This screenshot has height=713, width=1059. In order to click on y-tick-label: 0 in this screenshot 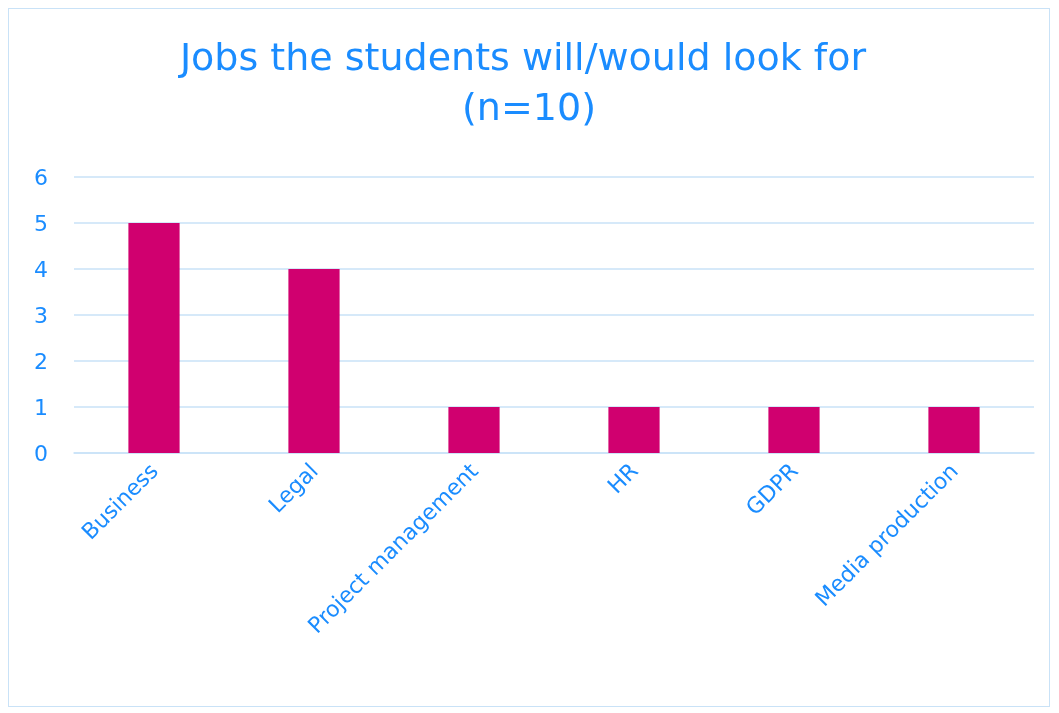, I will do `click(41, 453)`.